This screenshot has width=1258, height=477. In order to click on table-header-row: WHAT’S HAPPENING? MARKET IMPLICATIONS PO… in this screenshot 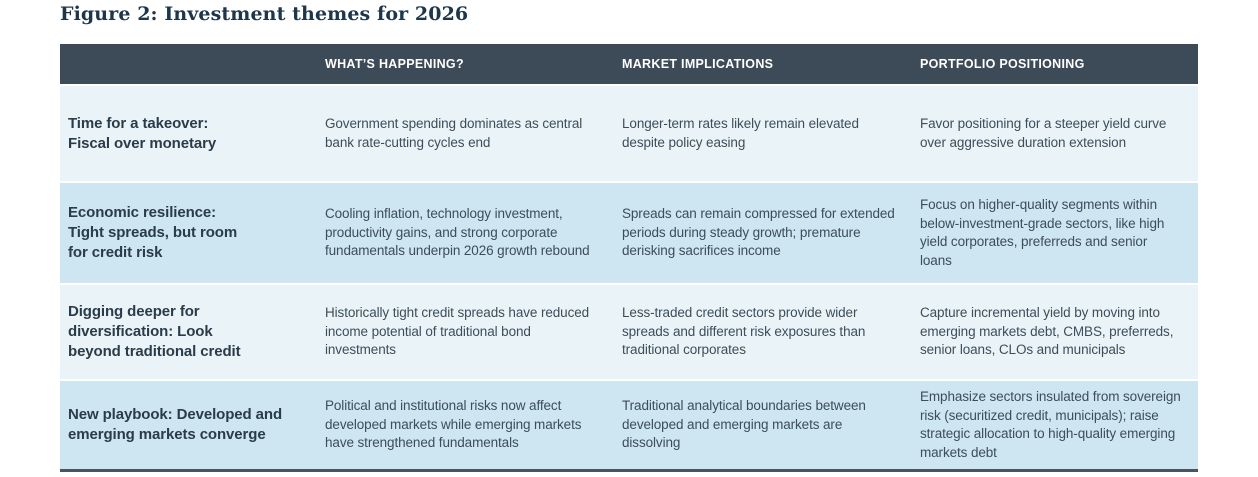, I will do `click(629, 64)`.